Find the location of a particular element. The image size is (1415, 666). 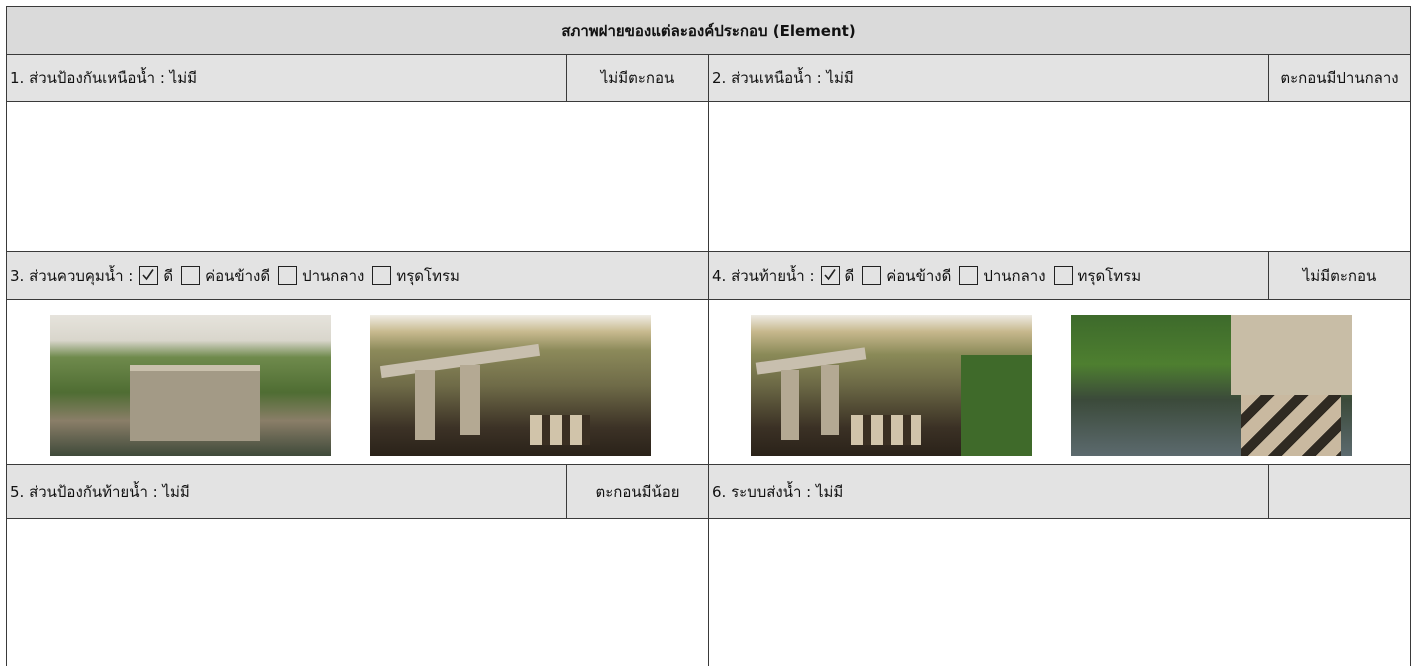

section-status: ตะกอนมีปานกลาง is located at coordinates (1339, 78).